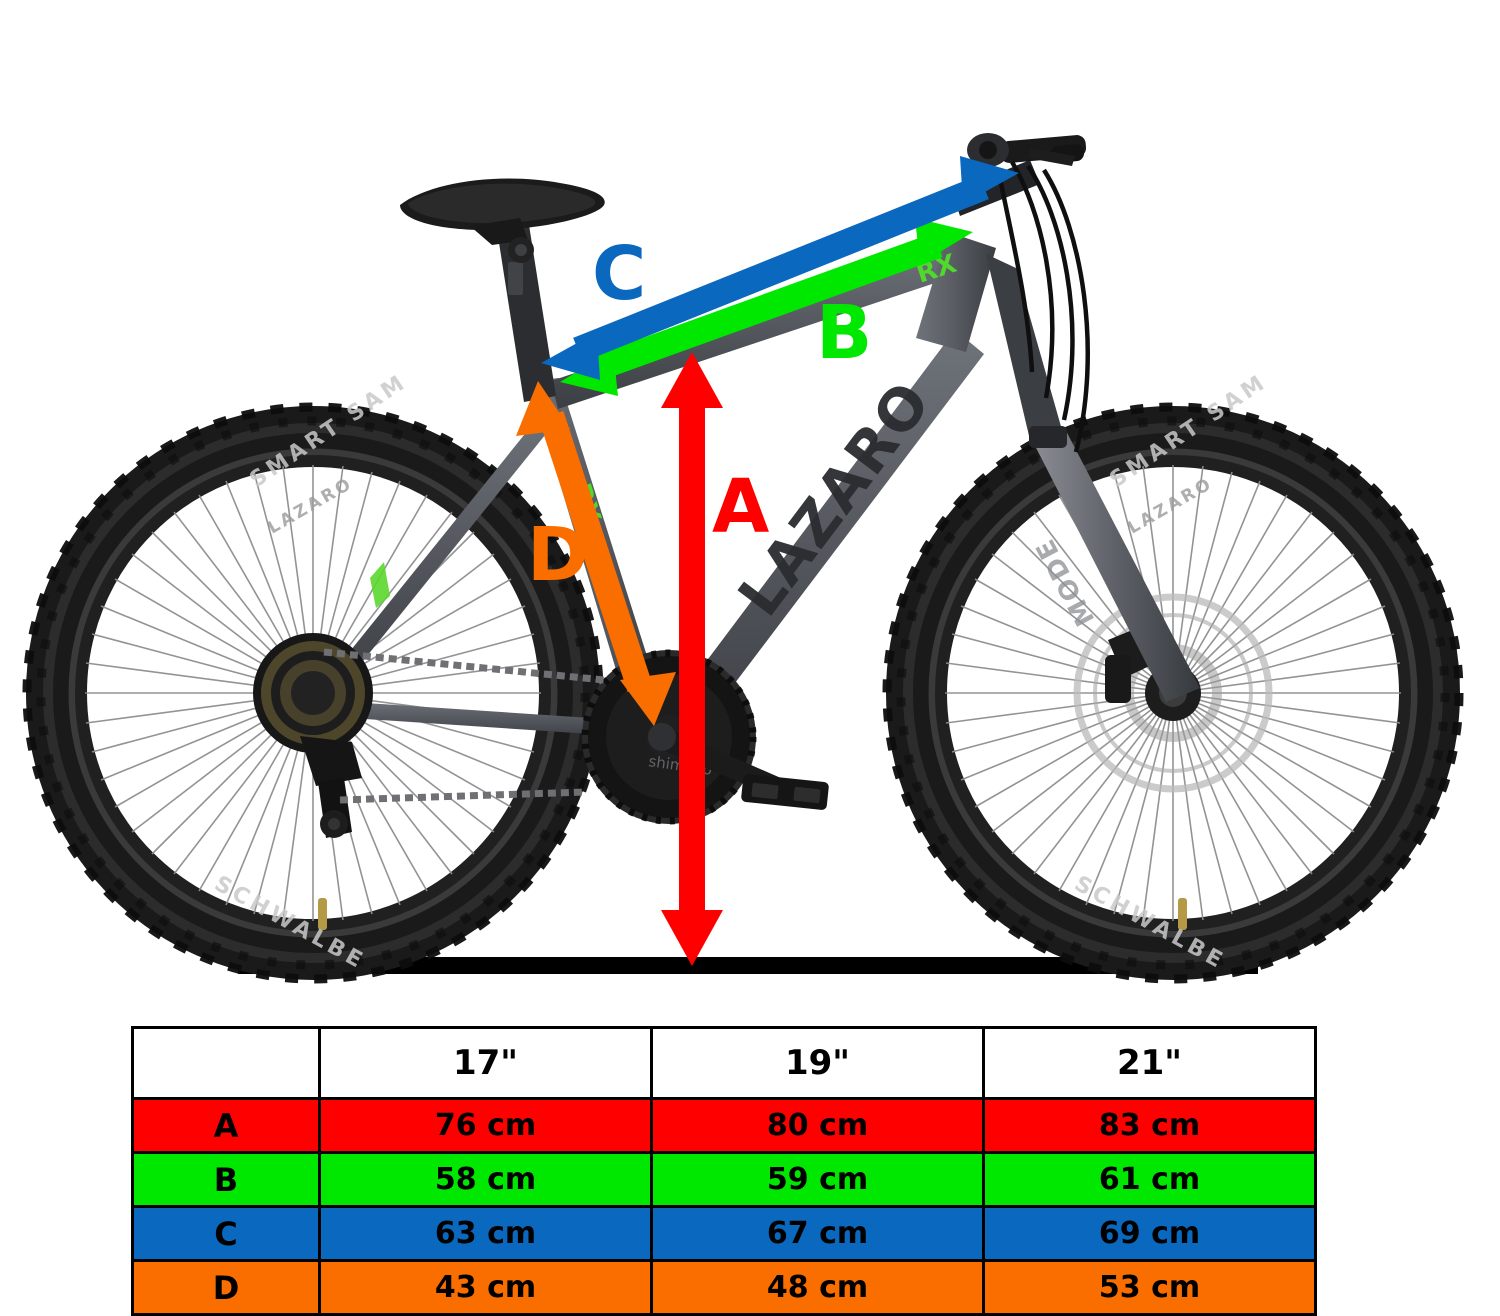  I want to click on pedal, so click(785, 792).